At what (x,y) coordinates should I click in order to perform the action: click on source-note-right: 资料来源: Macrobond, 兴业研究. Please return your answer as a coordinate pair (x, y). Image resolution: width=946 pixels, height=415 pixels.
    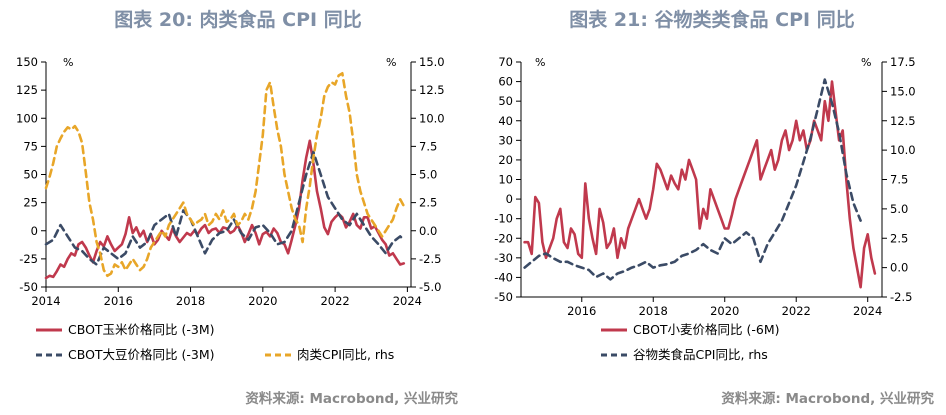
    Looking at the image, I should click on (827, 398).